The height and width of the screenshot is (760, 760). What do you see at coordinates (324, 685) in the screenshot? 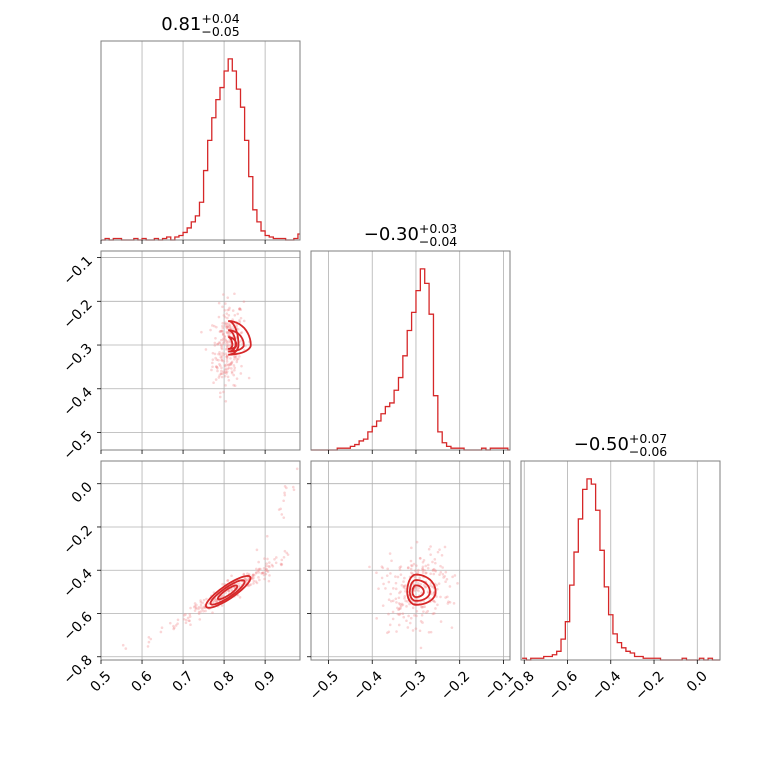
I see `x-tick-label: −0.5` at bounding box center [324, 685].